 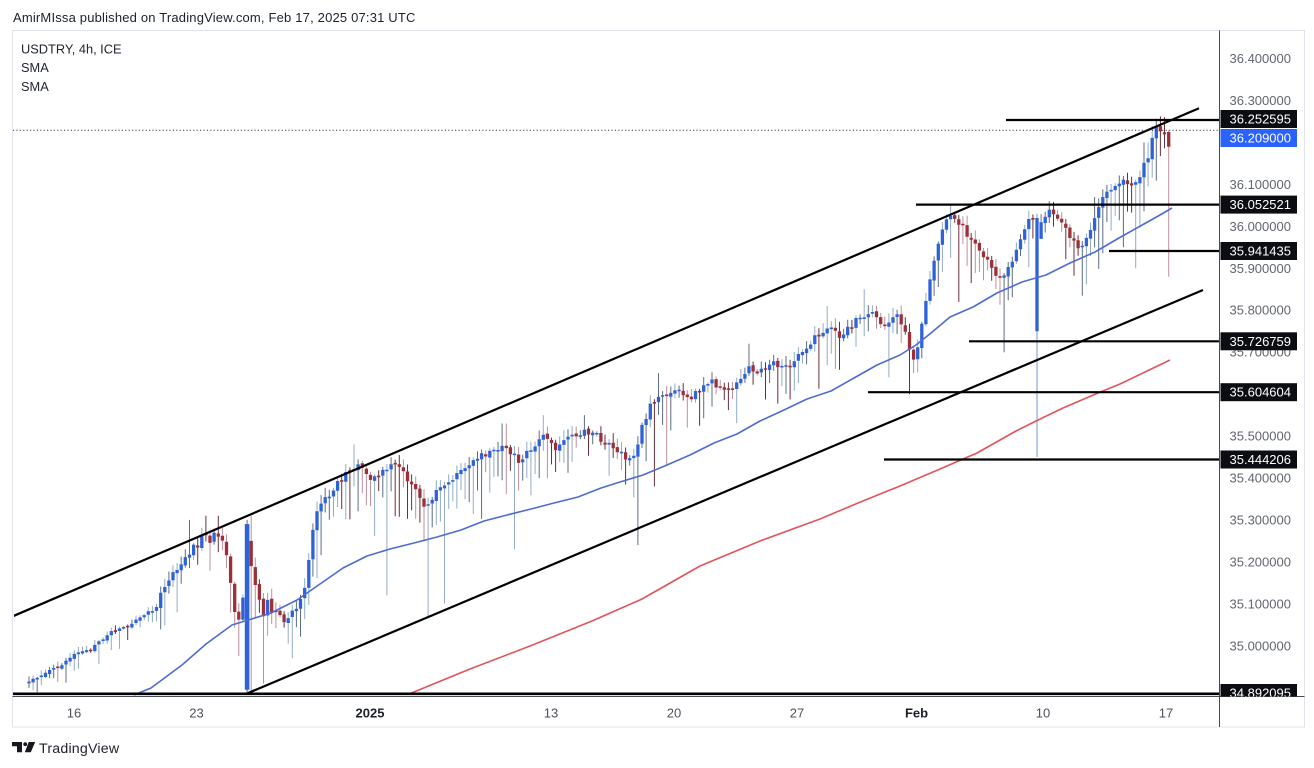 I want to click on svg-text: 35.300000, so click(x=1260, y=519).